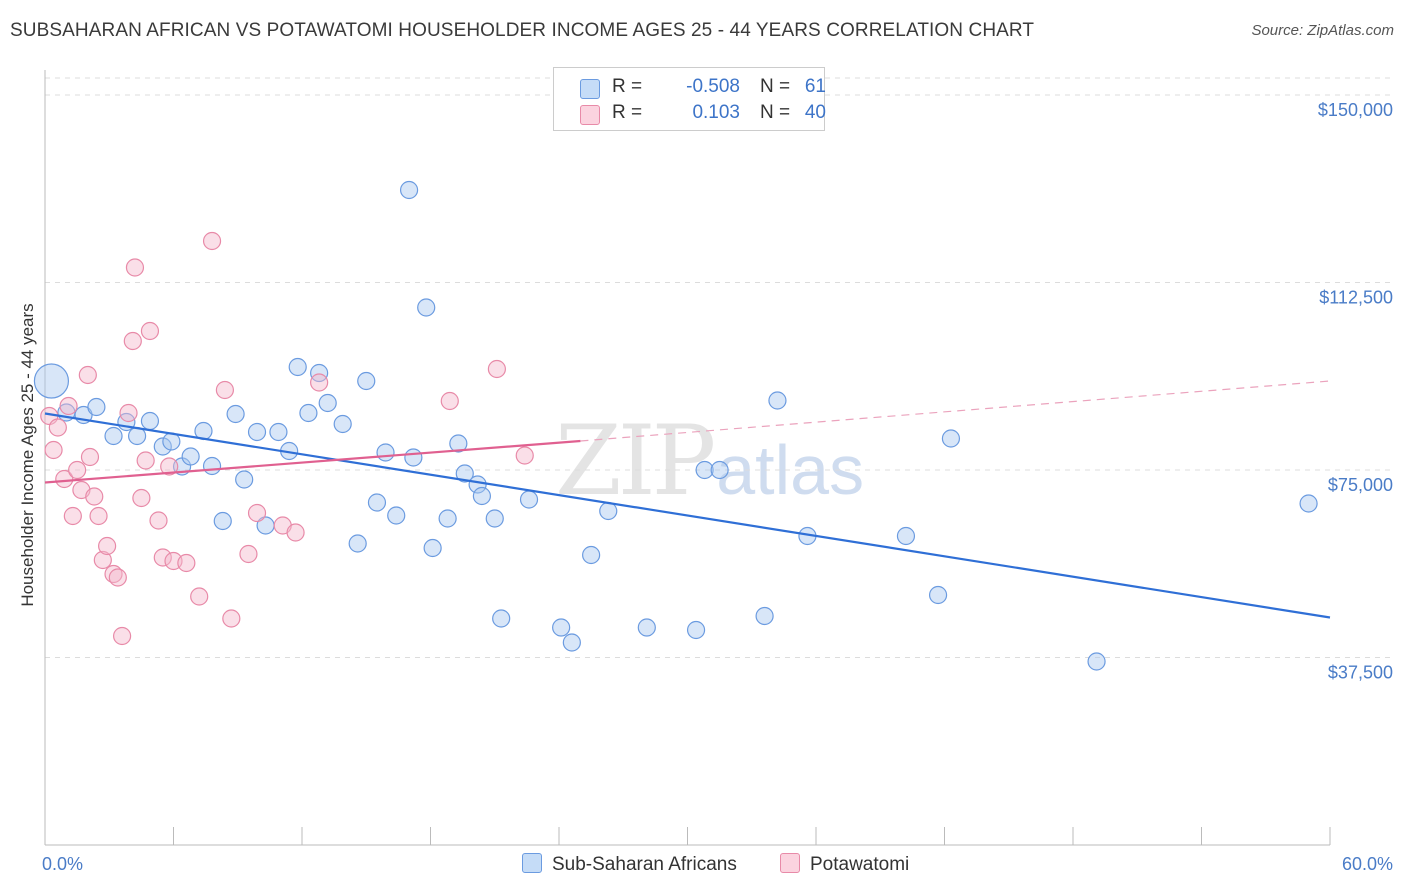  What do you see at coordinates (590, 89) in the screenshot?
I see `legend-swatch-blue` at bounding box center [590, 89].